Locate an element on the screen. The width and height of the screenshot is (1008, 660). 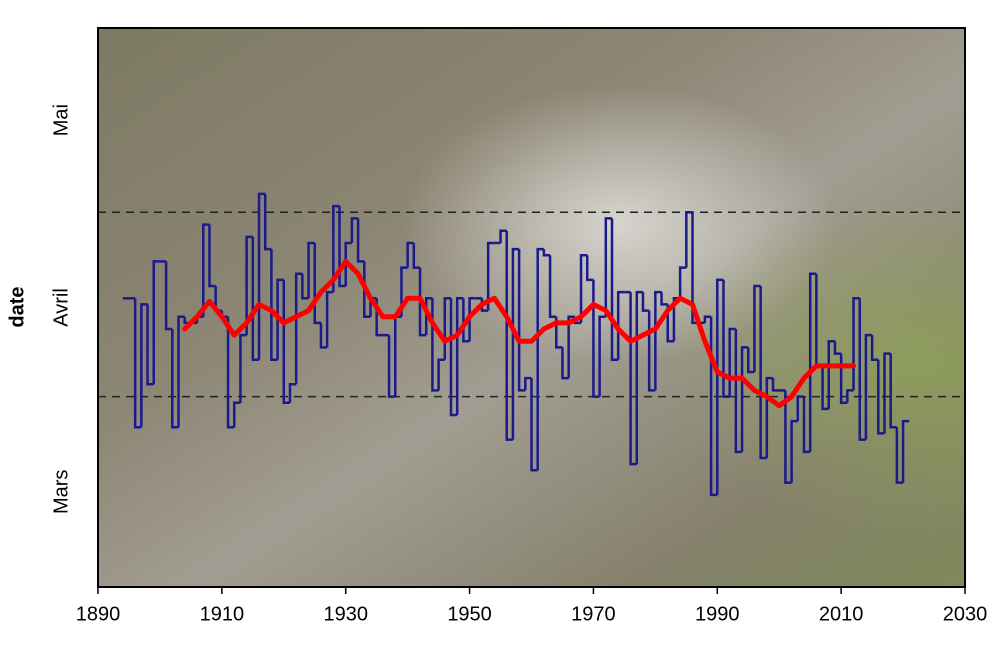
y-axis-label: date is located at coordinates (17, 306).